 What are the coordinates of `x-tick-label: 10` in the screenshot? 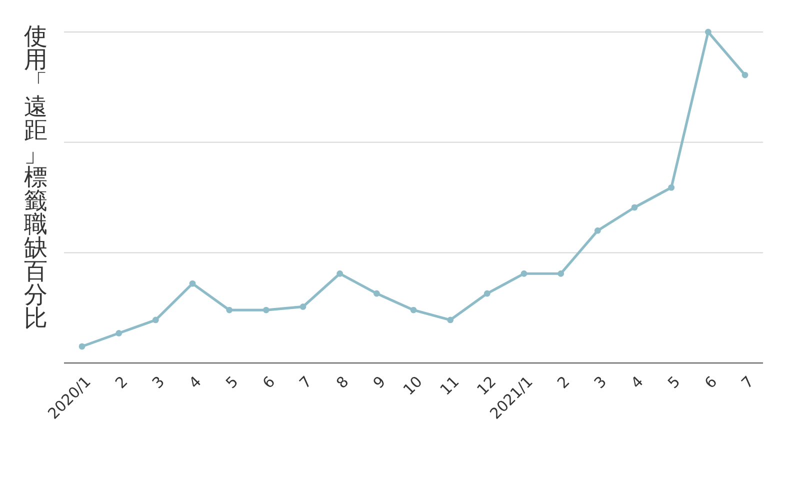 It's located at (413, 385).